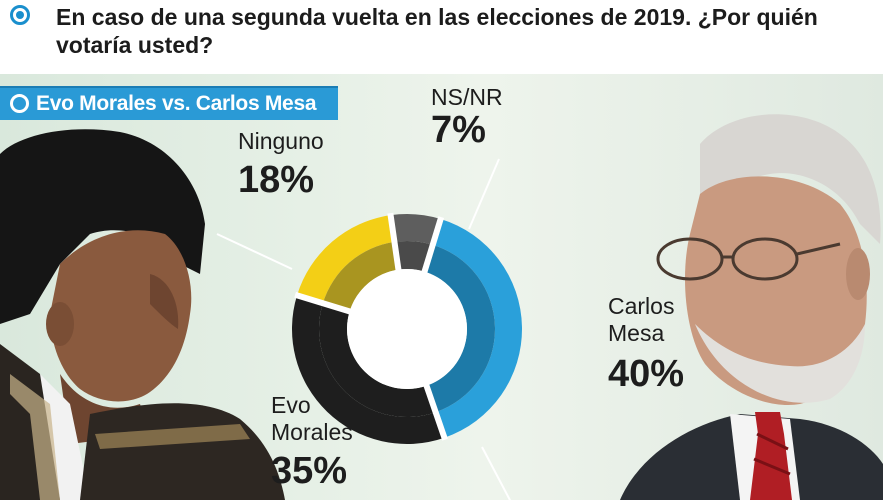  I want to click on slice-value-ninguno: 18%, so click(276, 180).